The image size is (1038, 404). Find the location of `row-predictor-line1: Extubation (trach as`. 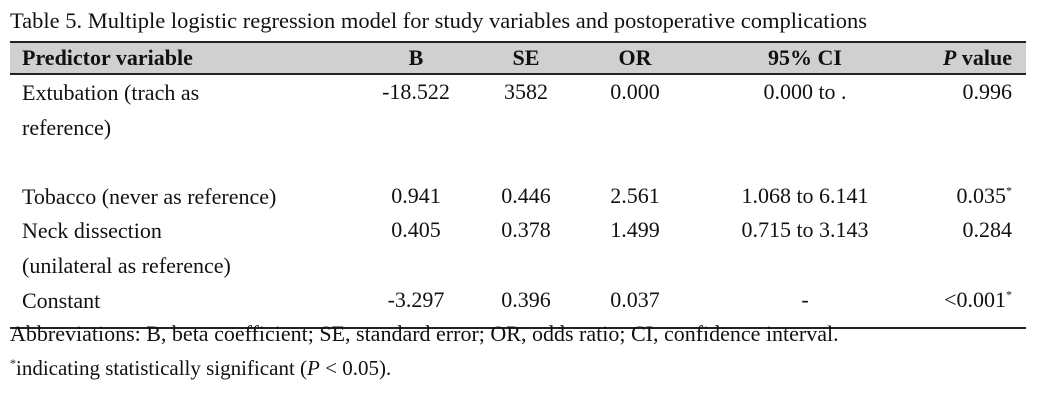

row-predictor-line1: Extubation (trach as is located at coordinates (111, 92).